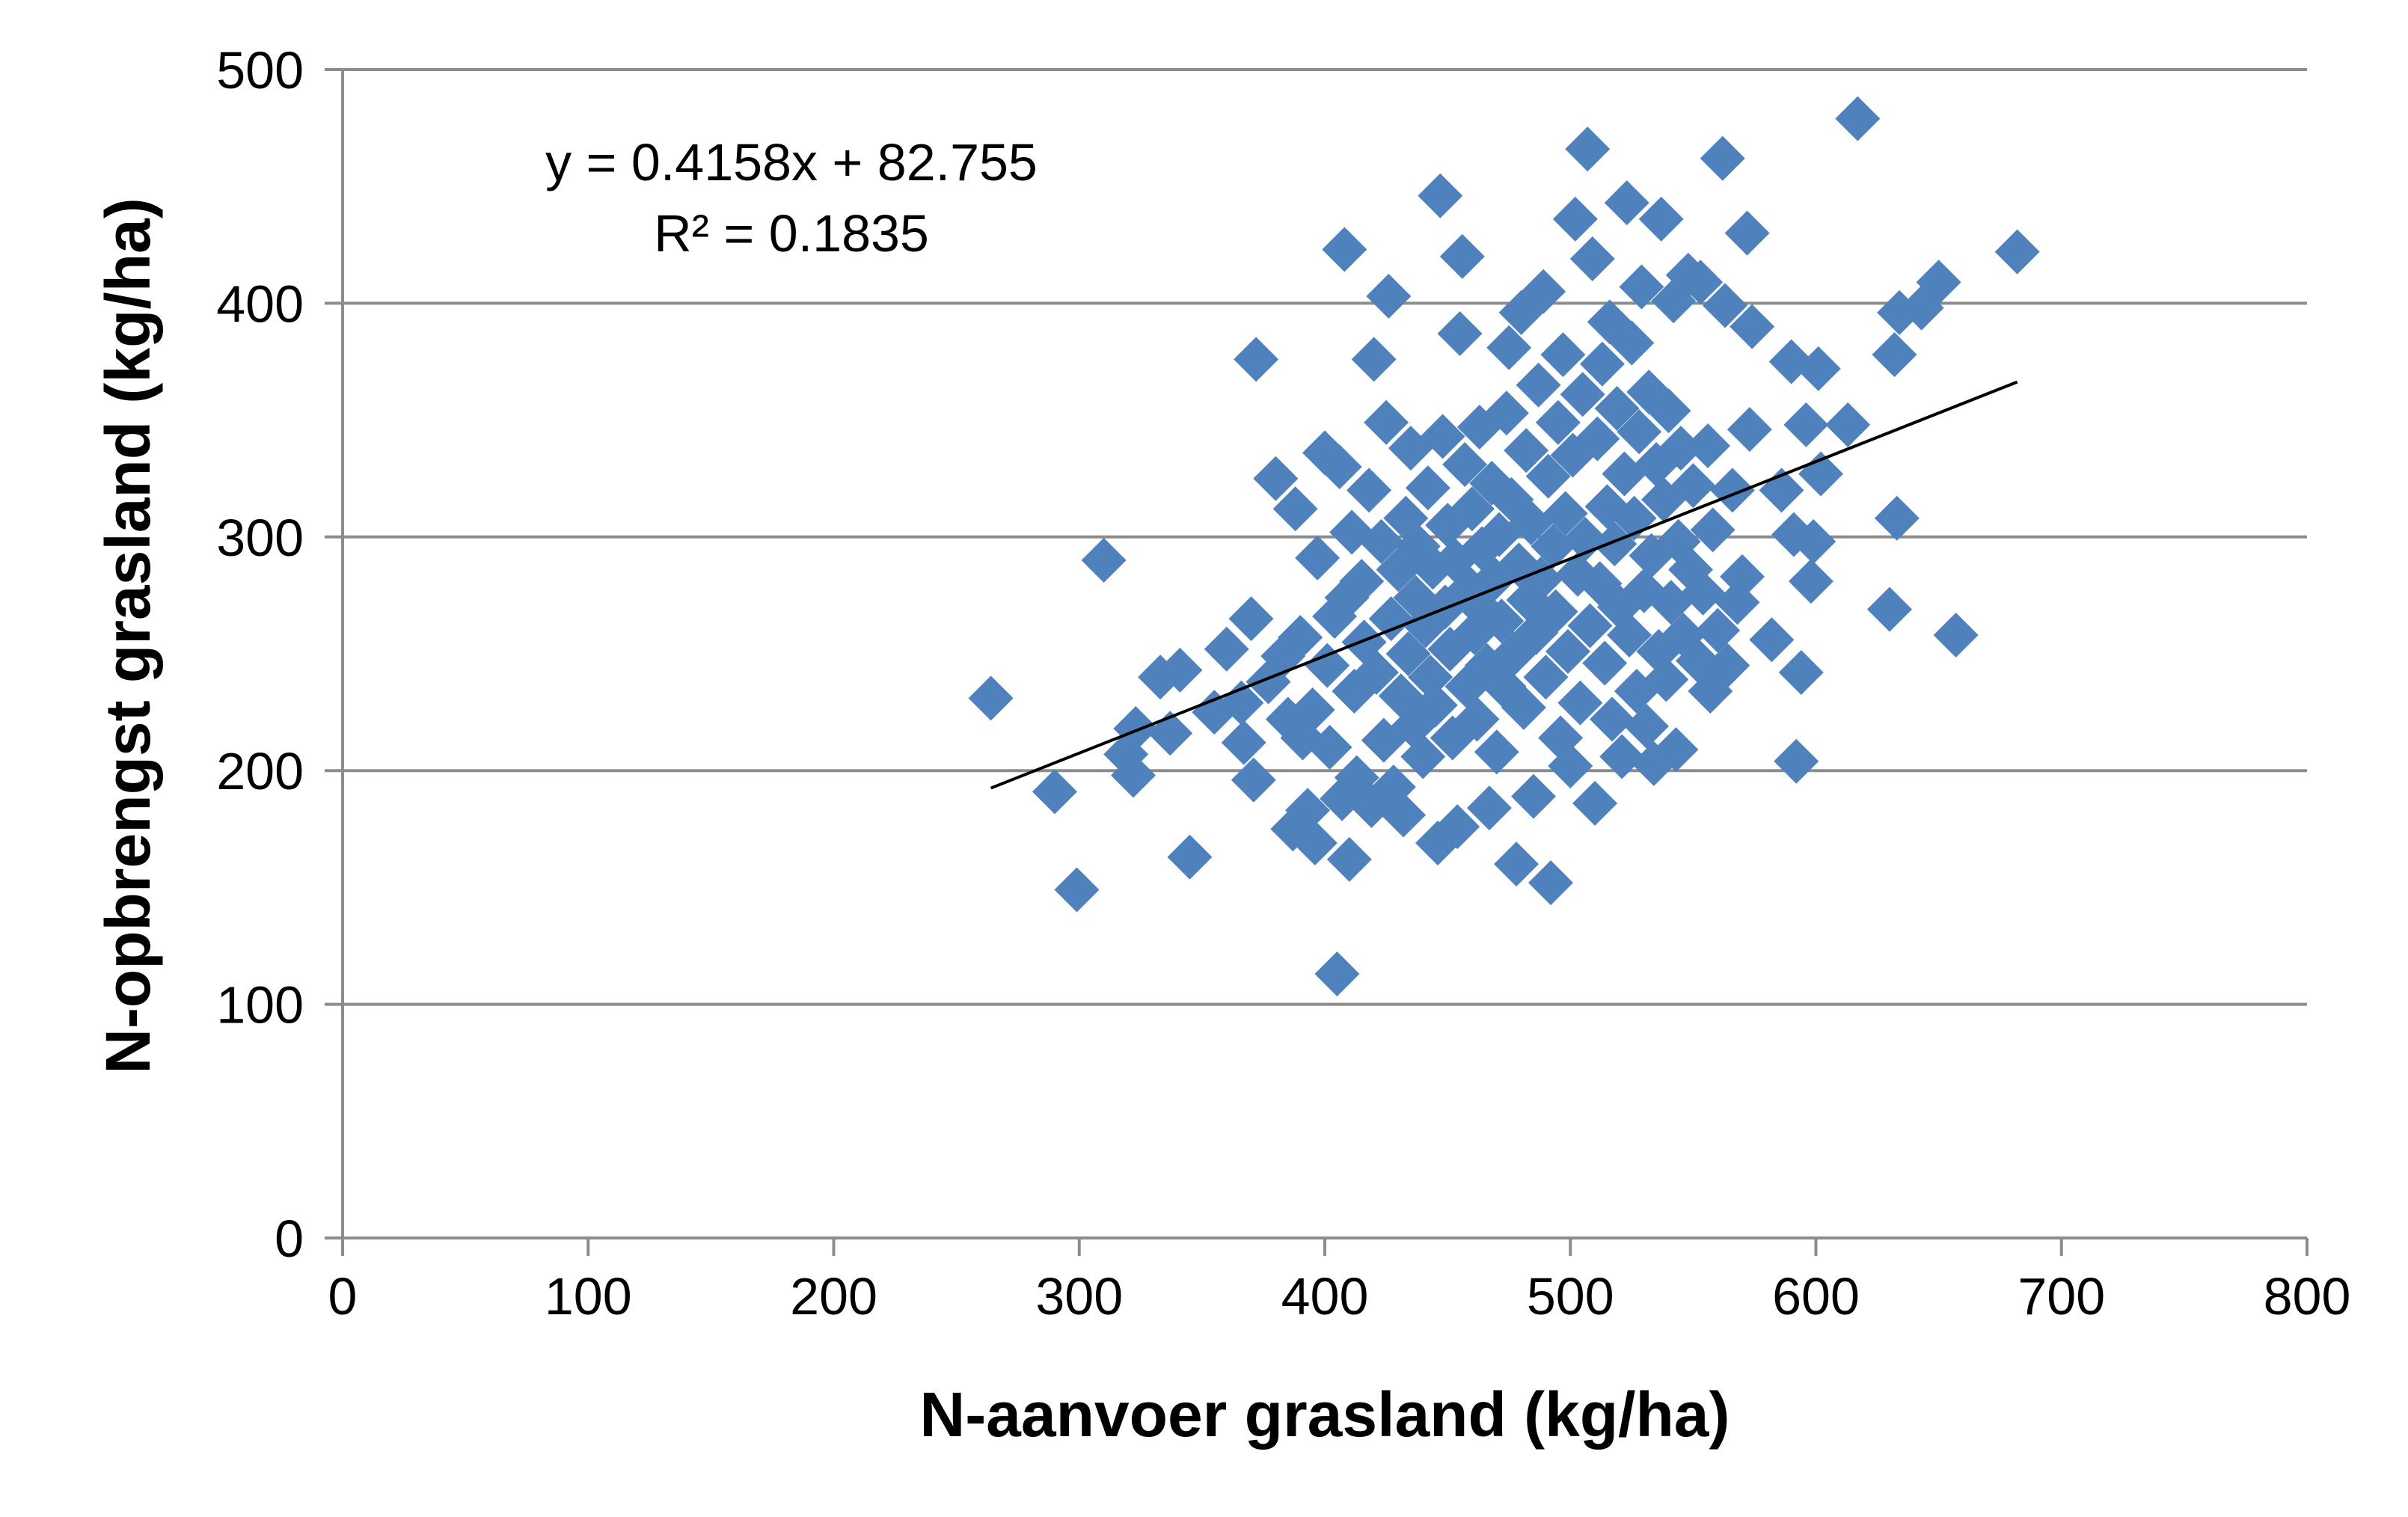 The image size is (2408, 1517). Describe the element at coordinates (1325, 1296) in the screenshot. I see `x-tick-label: 400` at that location.